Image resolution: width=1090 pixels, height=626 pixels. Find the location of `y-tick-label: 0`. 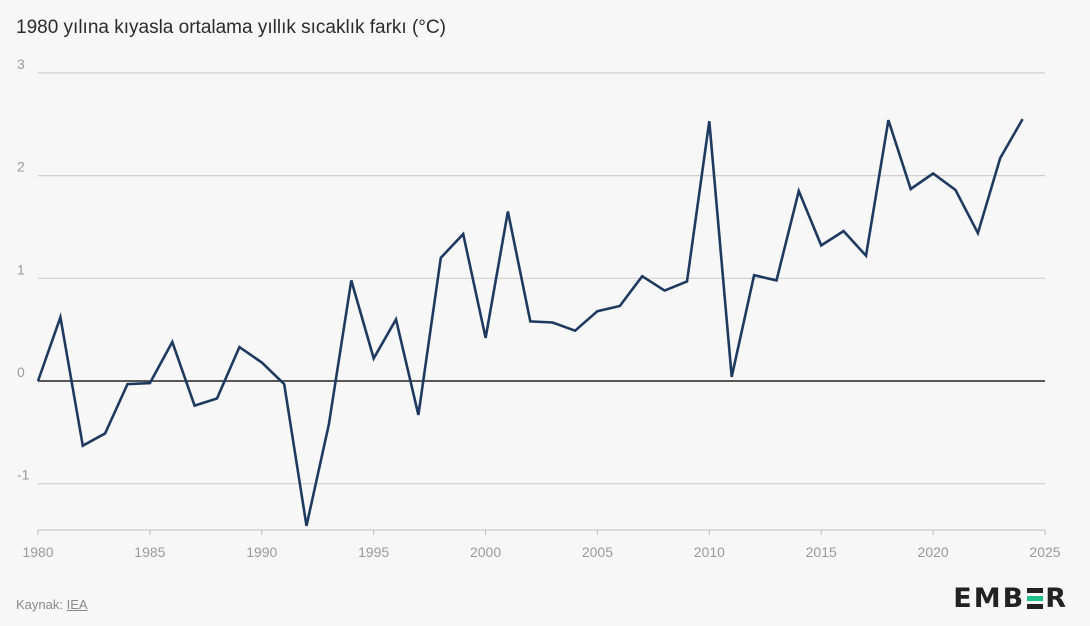

y-tick-label: 0 is located at coordinates (21, 372).